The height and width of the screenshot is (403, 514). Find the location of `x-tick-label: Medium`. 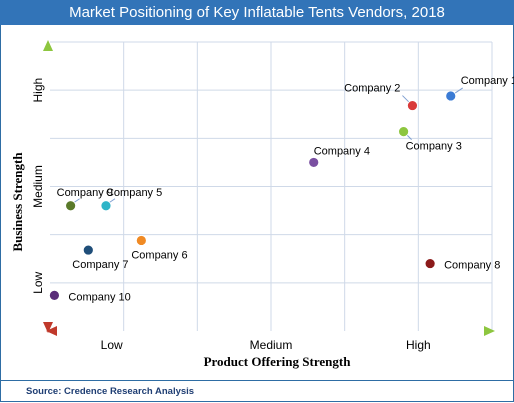

x-tick-label: Medium is located at coordinates (271, 345).